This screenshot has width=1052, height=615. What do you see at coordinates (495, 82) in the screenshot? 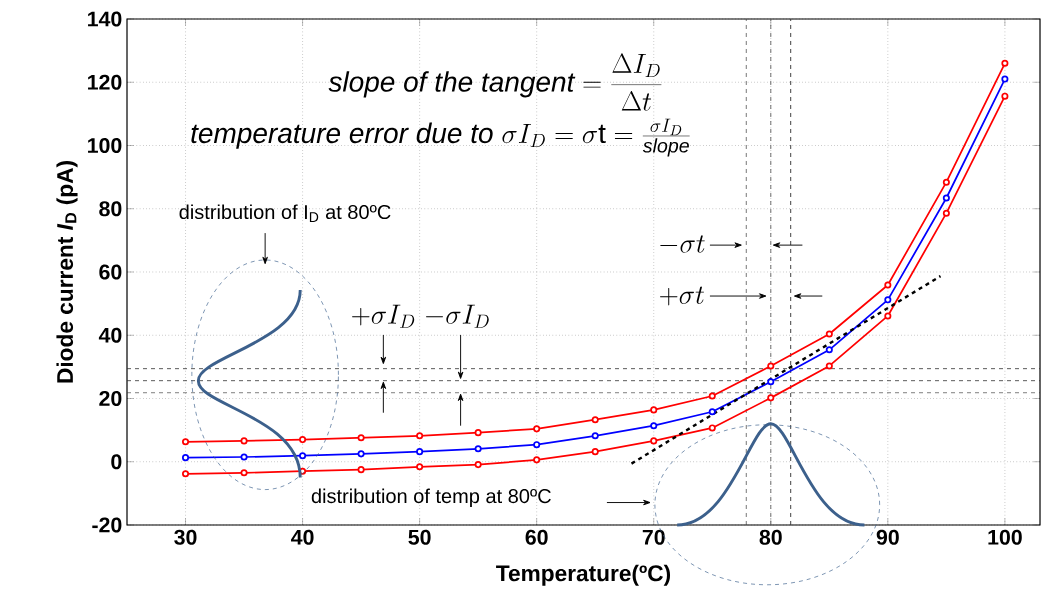
I see `annotation: $\mathit{slope\ of\ the\ tangent} = \frac{\Delta I_D}{\Delta t}$` at bounding box center [495, 82].